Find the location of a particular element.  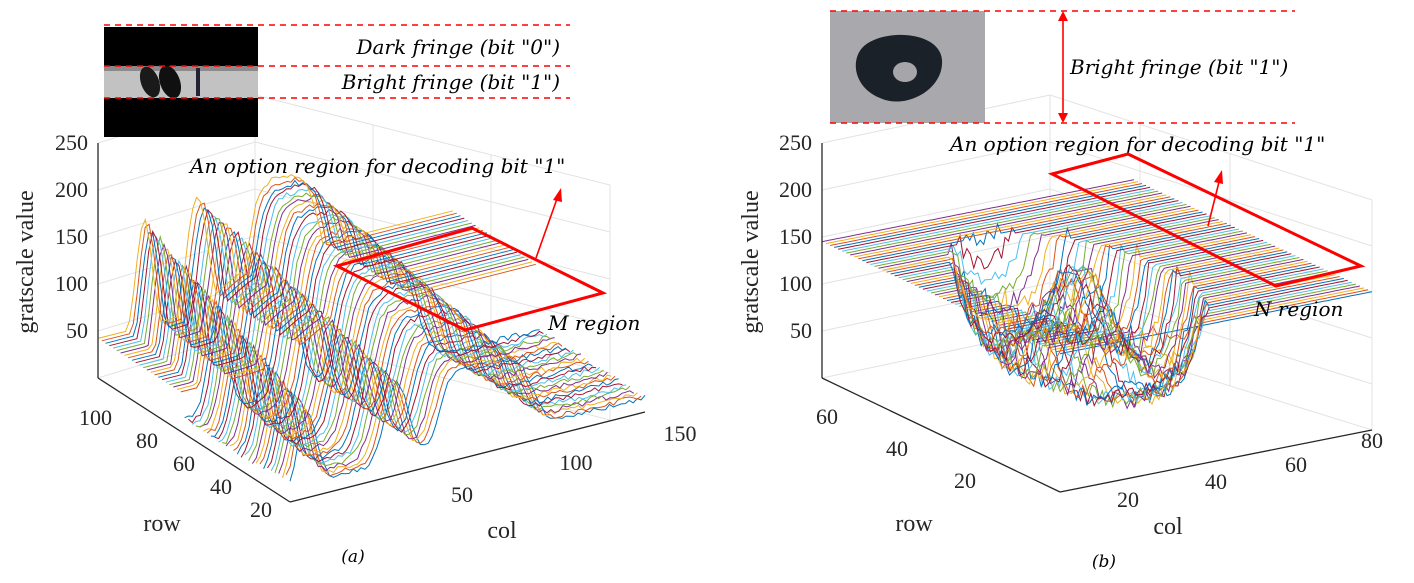

m-region-label: M region is located at coordinates (593, 323).